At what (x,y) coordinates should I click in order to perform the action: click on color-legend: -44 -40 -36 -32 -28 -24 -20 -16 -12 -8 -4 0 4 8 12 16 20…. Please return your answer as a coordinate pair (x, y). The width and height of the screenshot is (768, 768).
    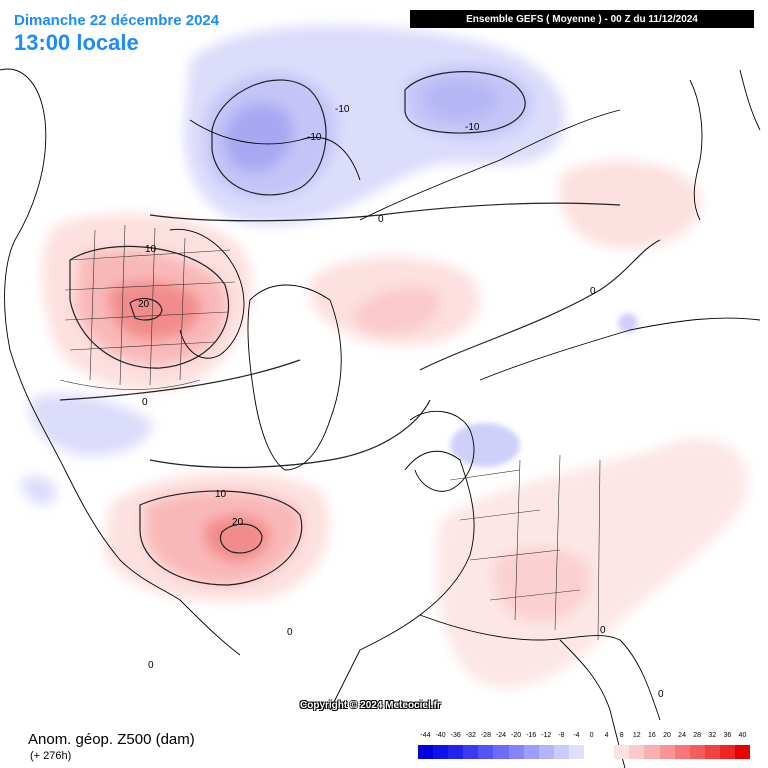
    Looking at the image, I should click on (580, 747).